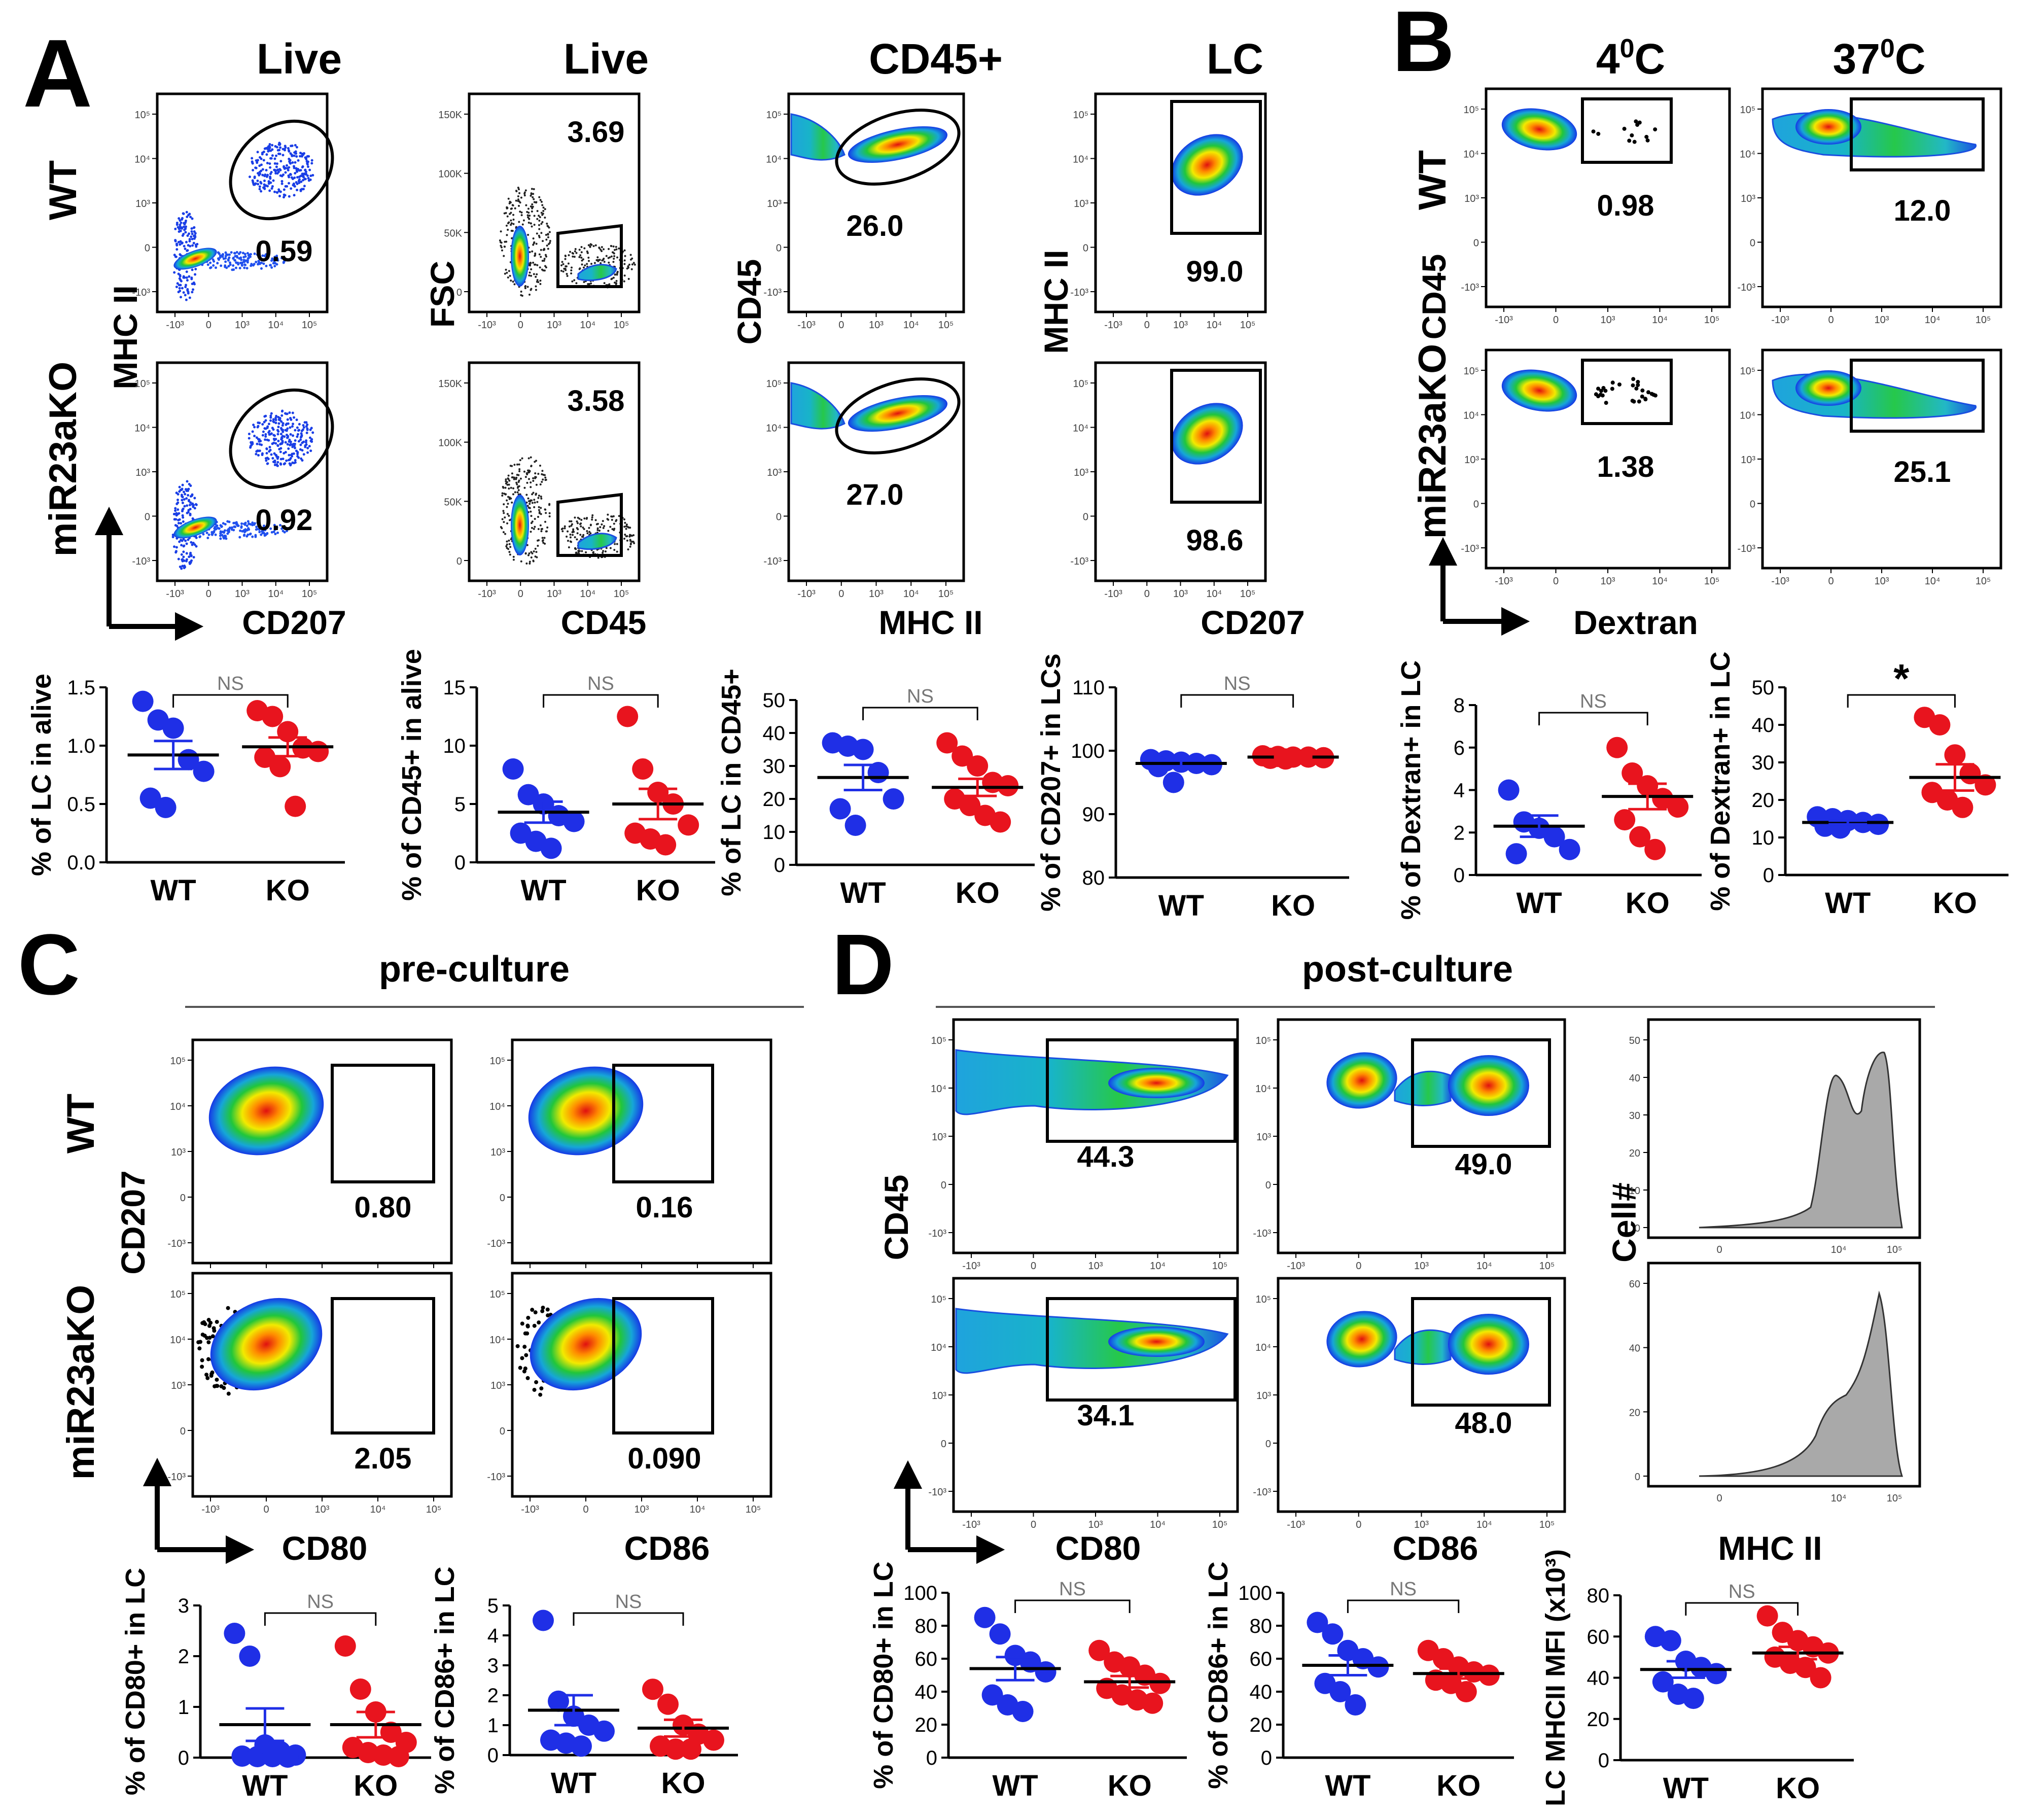 The width and height of the screenshot is (2044, 1819). What do you see at coordinates (1180, 471) in the screenshot?
I see `a4-plot-r2-frame` at bounding box center [1180, 471].